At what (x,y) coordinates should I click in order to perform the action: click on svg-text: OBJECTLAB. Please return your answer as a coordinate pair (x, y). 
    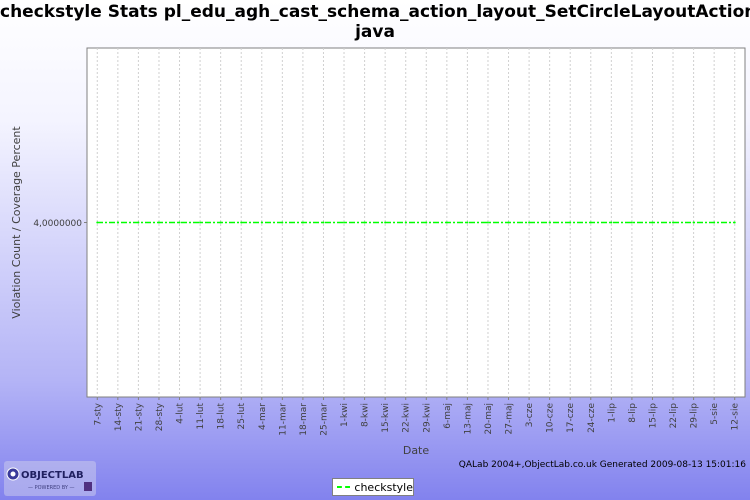
    Looking at the image, I should click on (52, 475).